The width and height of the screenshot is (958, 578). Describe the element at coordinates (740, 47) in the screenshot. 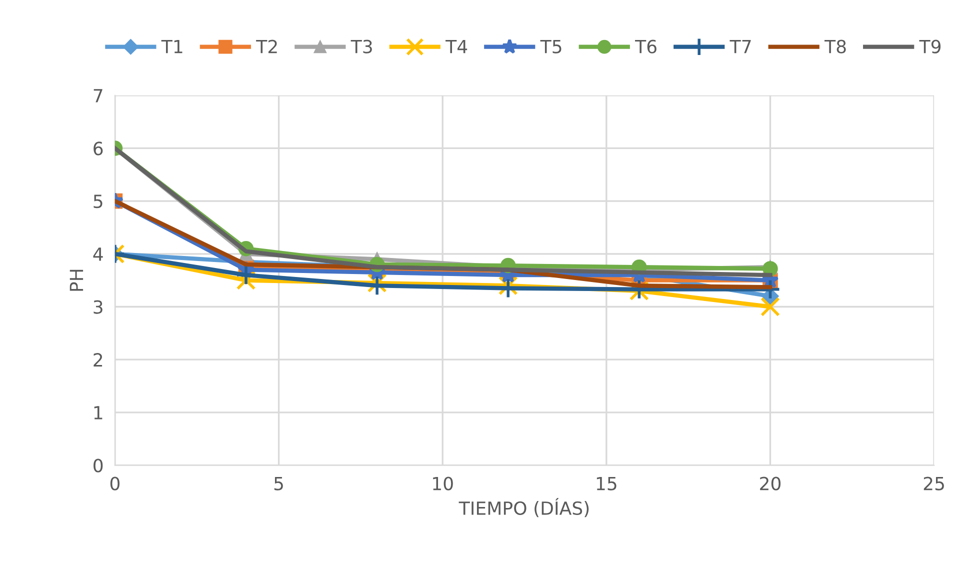

I see `legend-label: T7` at that location.